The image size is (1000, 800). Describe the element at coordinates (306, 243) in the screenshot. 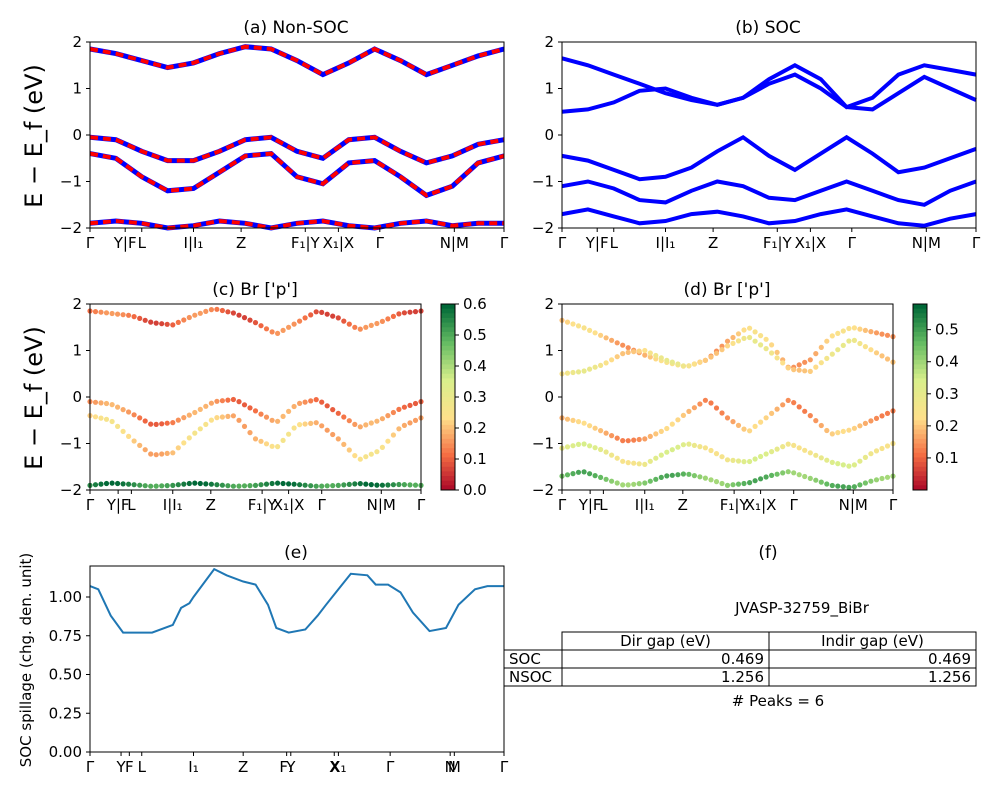

I see `x-tick-label: F₁|Y` at that location.